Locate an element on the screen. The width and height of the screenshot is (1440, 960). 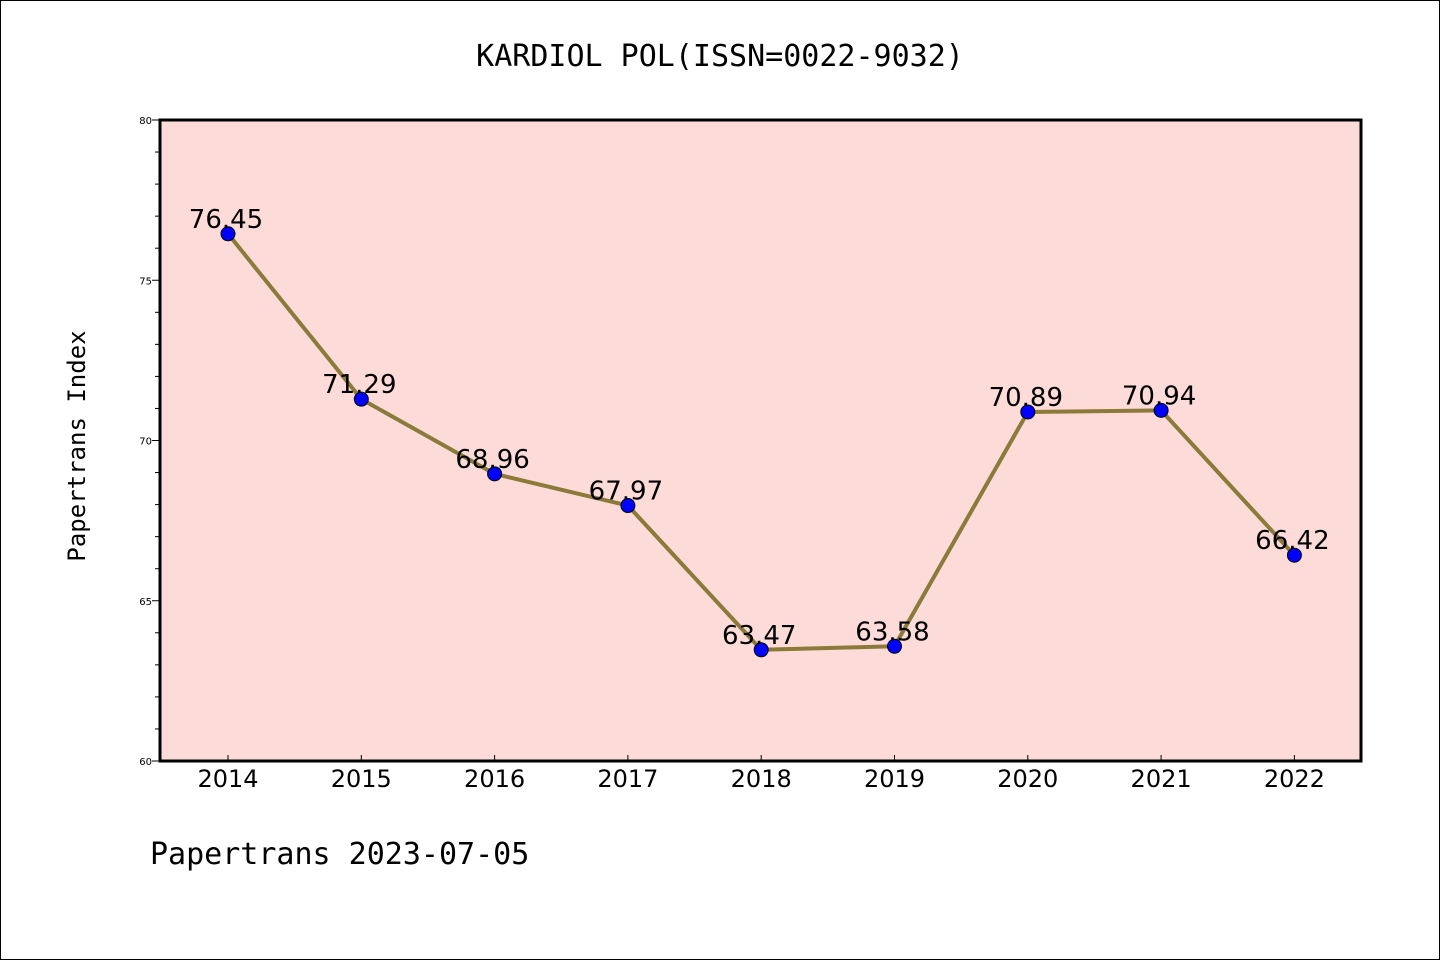
x-tick-label: 2016 is located at coordinates (494, 779).